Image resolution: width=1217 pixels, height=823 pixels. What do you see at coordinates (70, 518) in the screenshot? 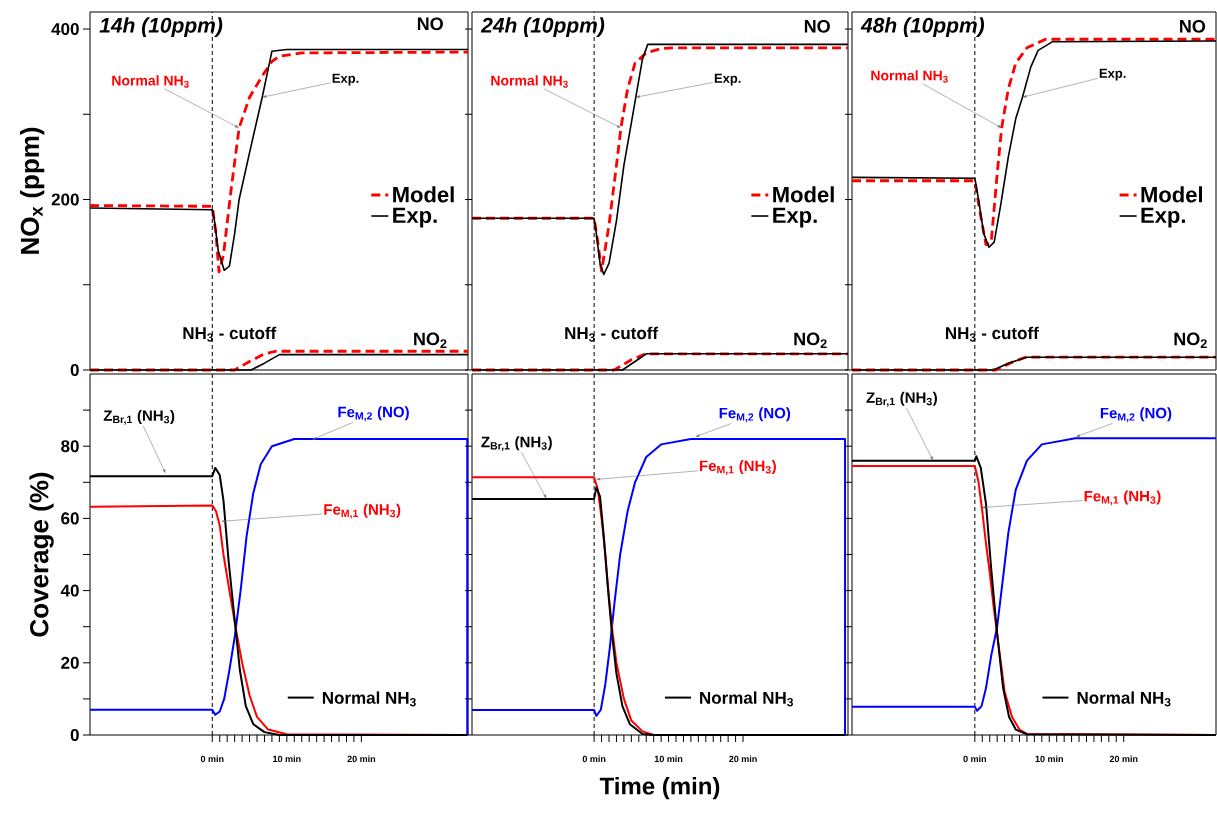
I see `y-tick-label: 60` at bounding box center [70, 518].